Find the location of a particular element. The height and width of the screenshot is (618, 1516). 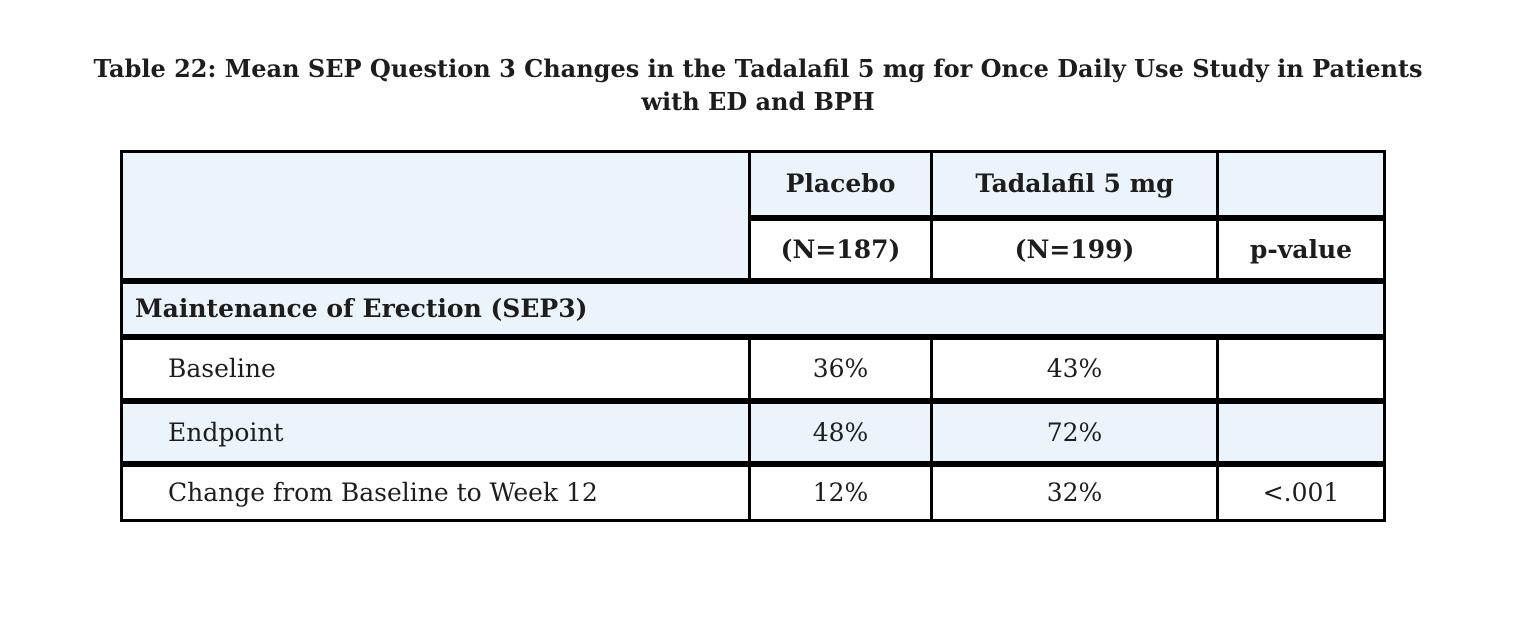

cell-change-placebo: 12% is located at coordinates (840, 491).